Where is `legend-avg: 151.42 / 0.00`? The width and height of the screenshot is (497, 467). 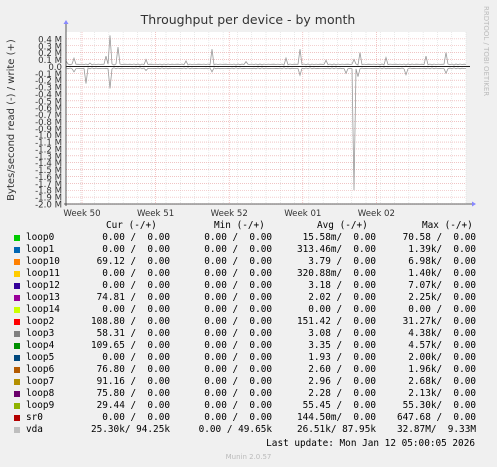
legend-avg: 151.42 / 0.00 is located at coordinates (336, 321).